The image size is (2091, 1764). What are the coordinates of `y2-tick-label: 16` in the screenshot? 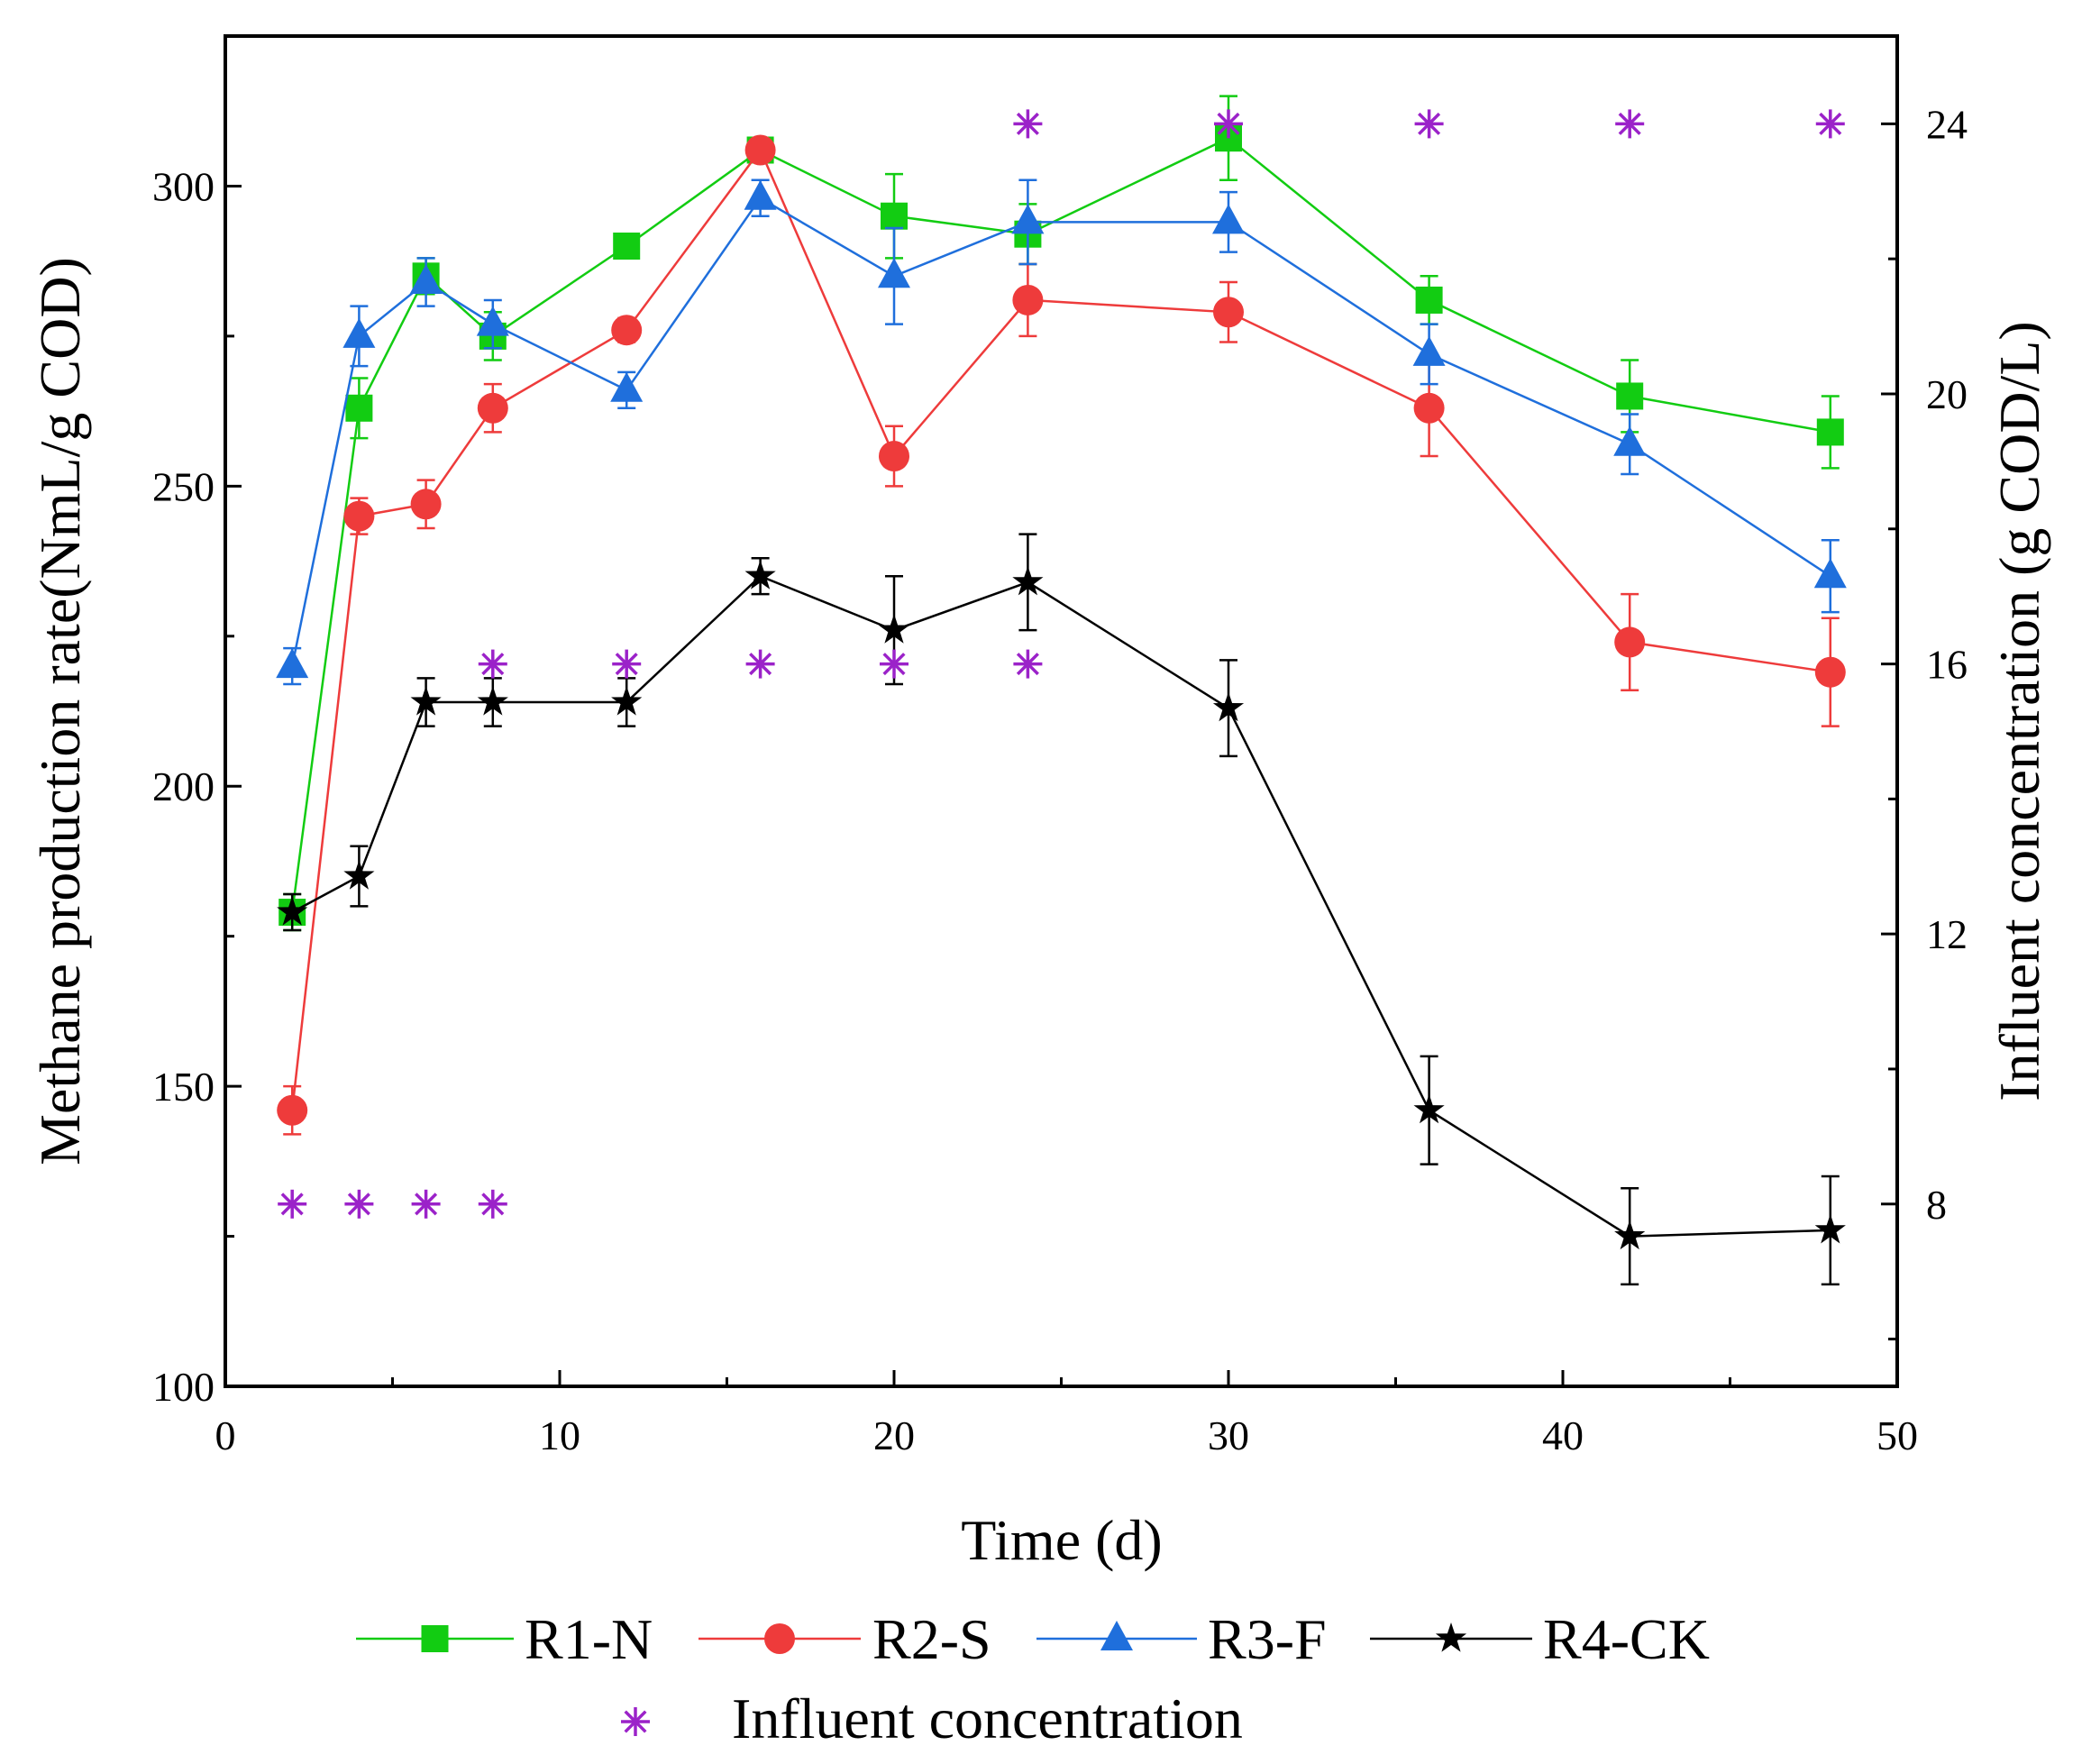 It's located at (1947, 665).